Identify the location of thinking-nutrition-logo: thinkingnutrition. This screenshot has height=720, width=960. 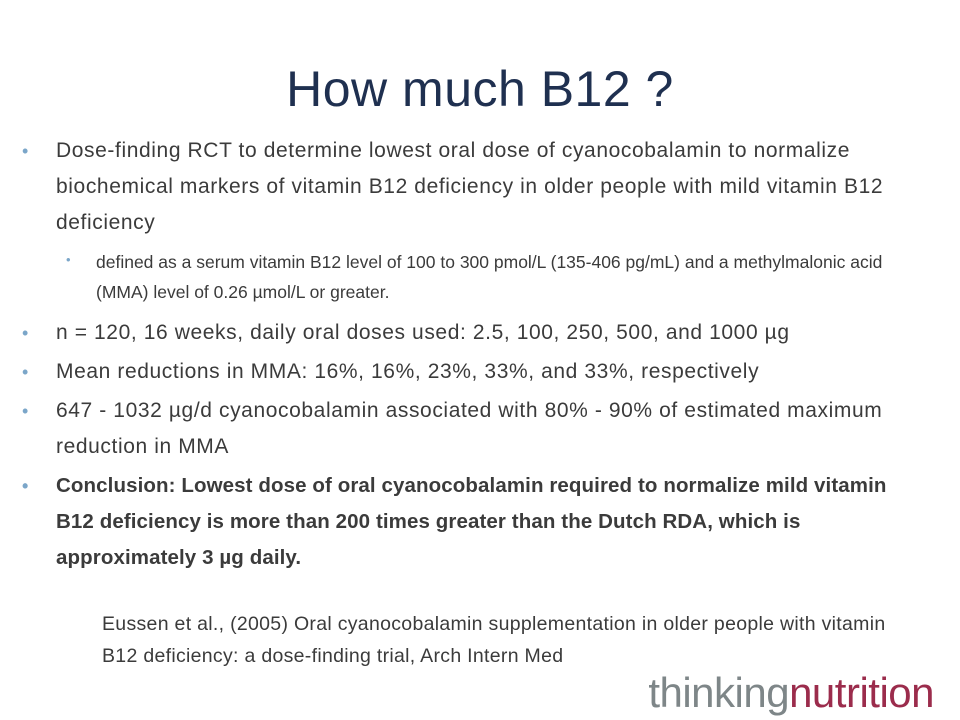
(791, 693).